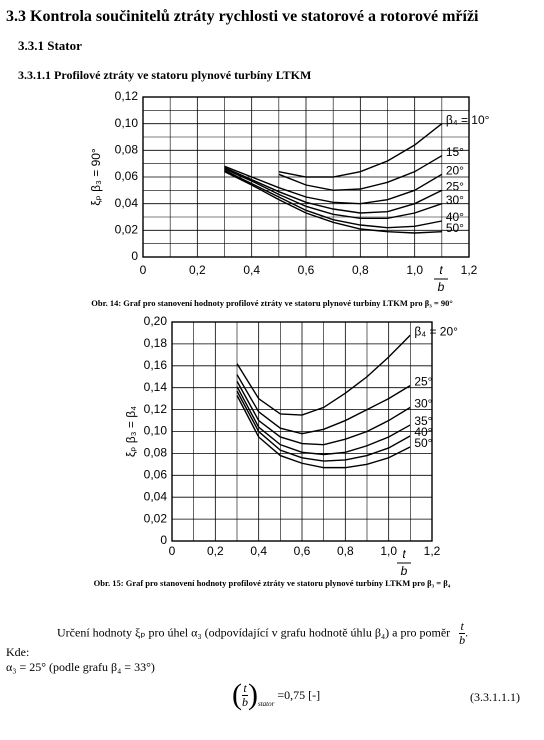 The width and height of the screenshot is (544, 740). Describe the element at coordinates (18, 652) in the screenshot. I see `kde: Kde:` at that location.